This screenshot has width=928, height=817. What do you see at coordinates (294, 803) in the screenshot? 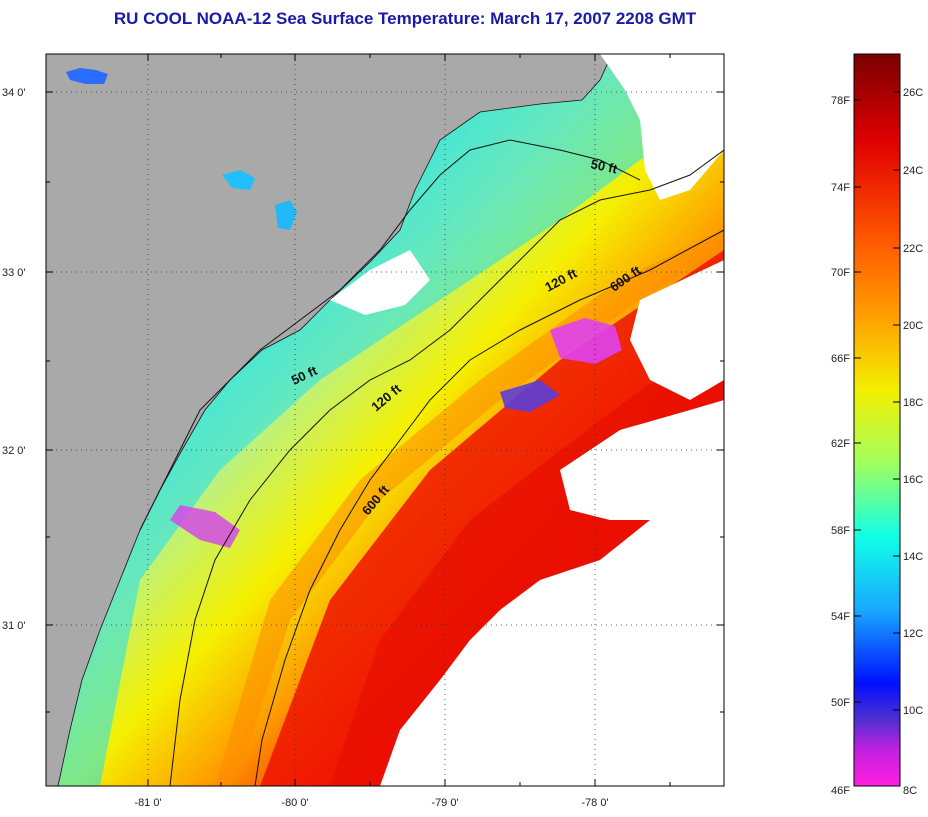
I see `lon-label-80: -80 0'` at bounding box center [294, 803].